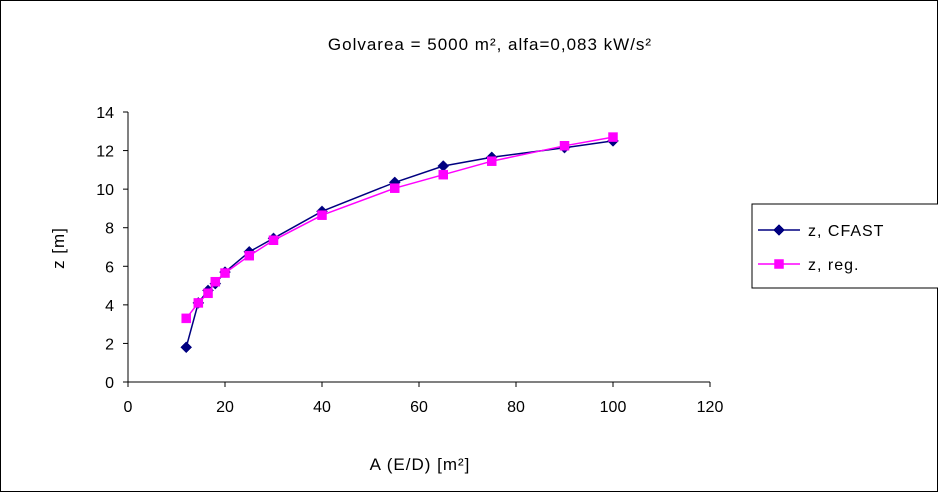 This screenshot has height=492, width=938. I want to click on x-tick-label: 120, so click(710, 407).